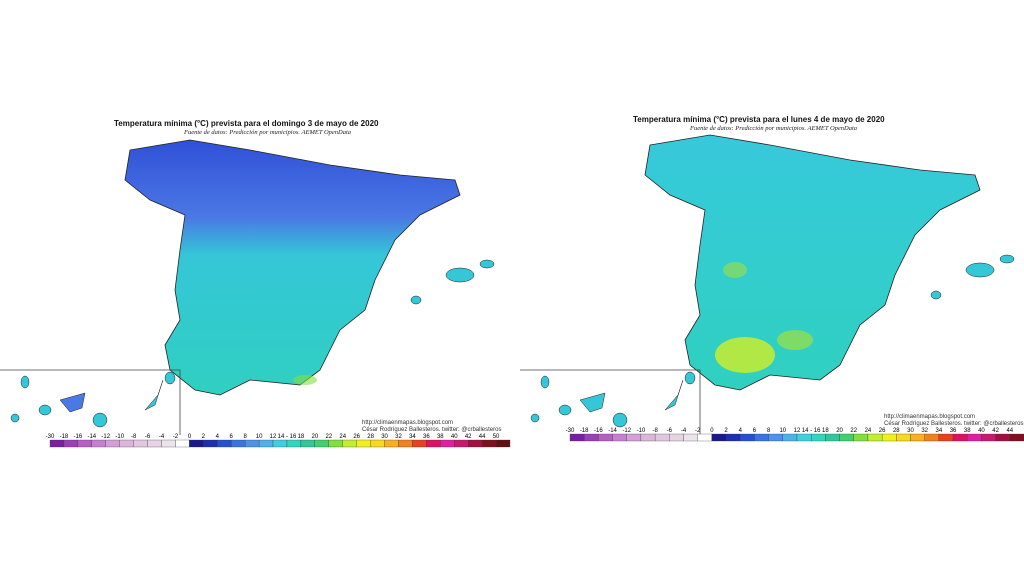 The image size is (1024, 576). I want to click on legend-label: 26, so click(882, 431).